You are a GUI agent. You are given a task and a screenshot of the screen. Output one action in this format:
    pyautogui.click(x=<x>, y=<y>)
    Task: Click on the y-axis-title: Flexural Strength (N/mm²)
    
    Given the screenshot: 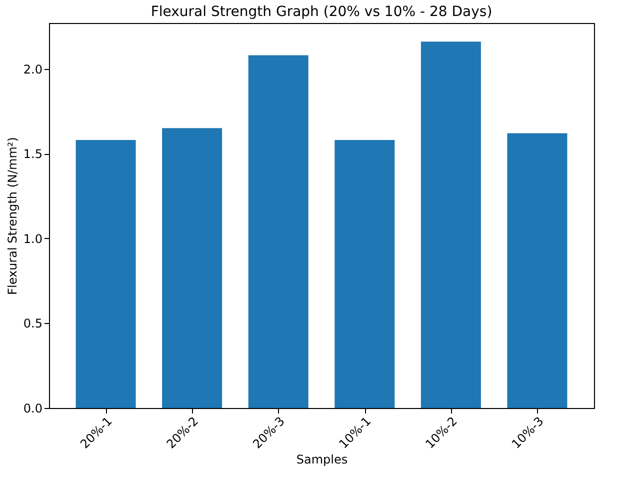 What is the action you would take?
    pyautogui.click(x=12, y=216)
    